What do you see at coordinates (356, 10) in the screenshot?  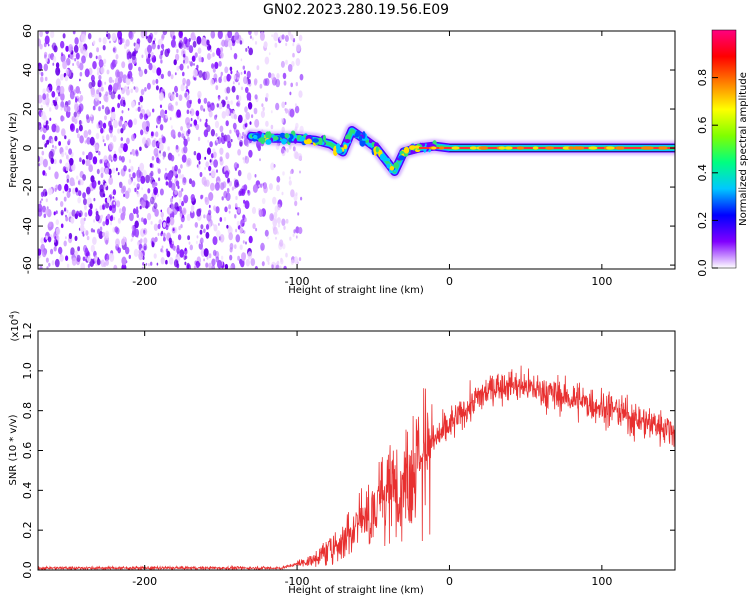 I see `chart-title: GN02.2023.280.19.56.E09` at bounding box center [356, 10].